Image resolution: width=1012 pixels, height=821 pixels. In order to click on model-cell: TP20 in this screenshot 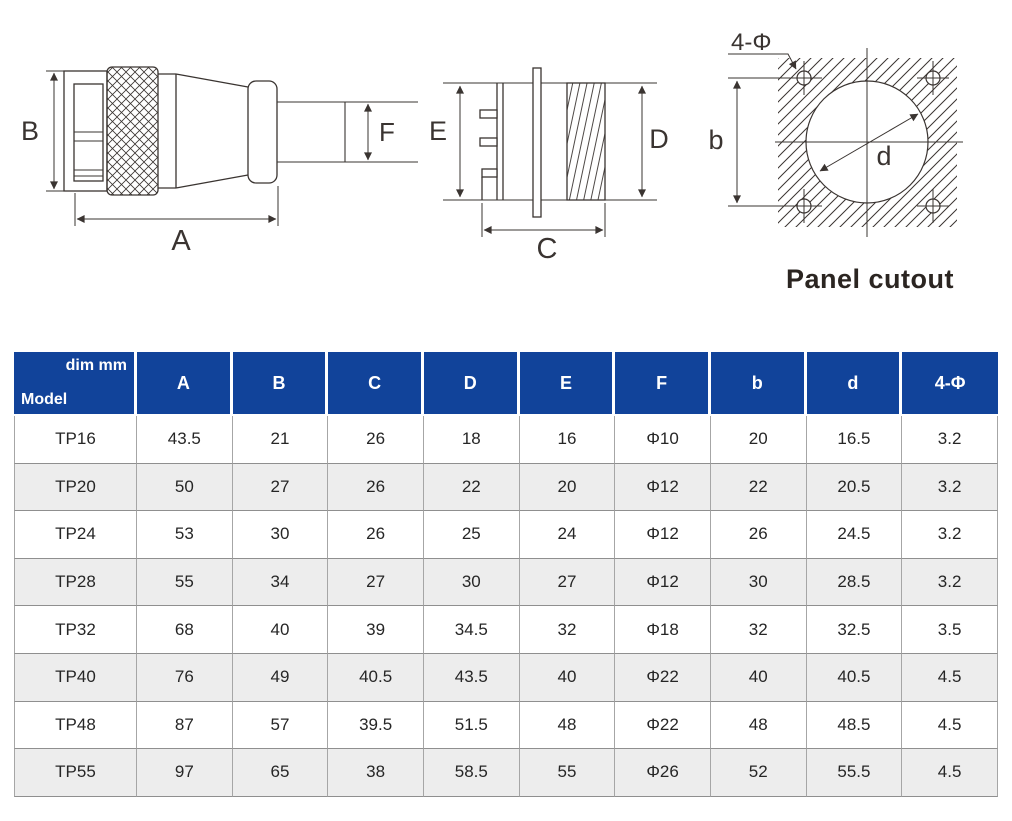, I will do `click(75, 487)`.